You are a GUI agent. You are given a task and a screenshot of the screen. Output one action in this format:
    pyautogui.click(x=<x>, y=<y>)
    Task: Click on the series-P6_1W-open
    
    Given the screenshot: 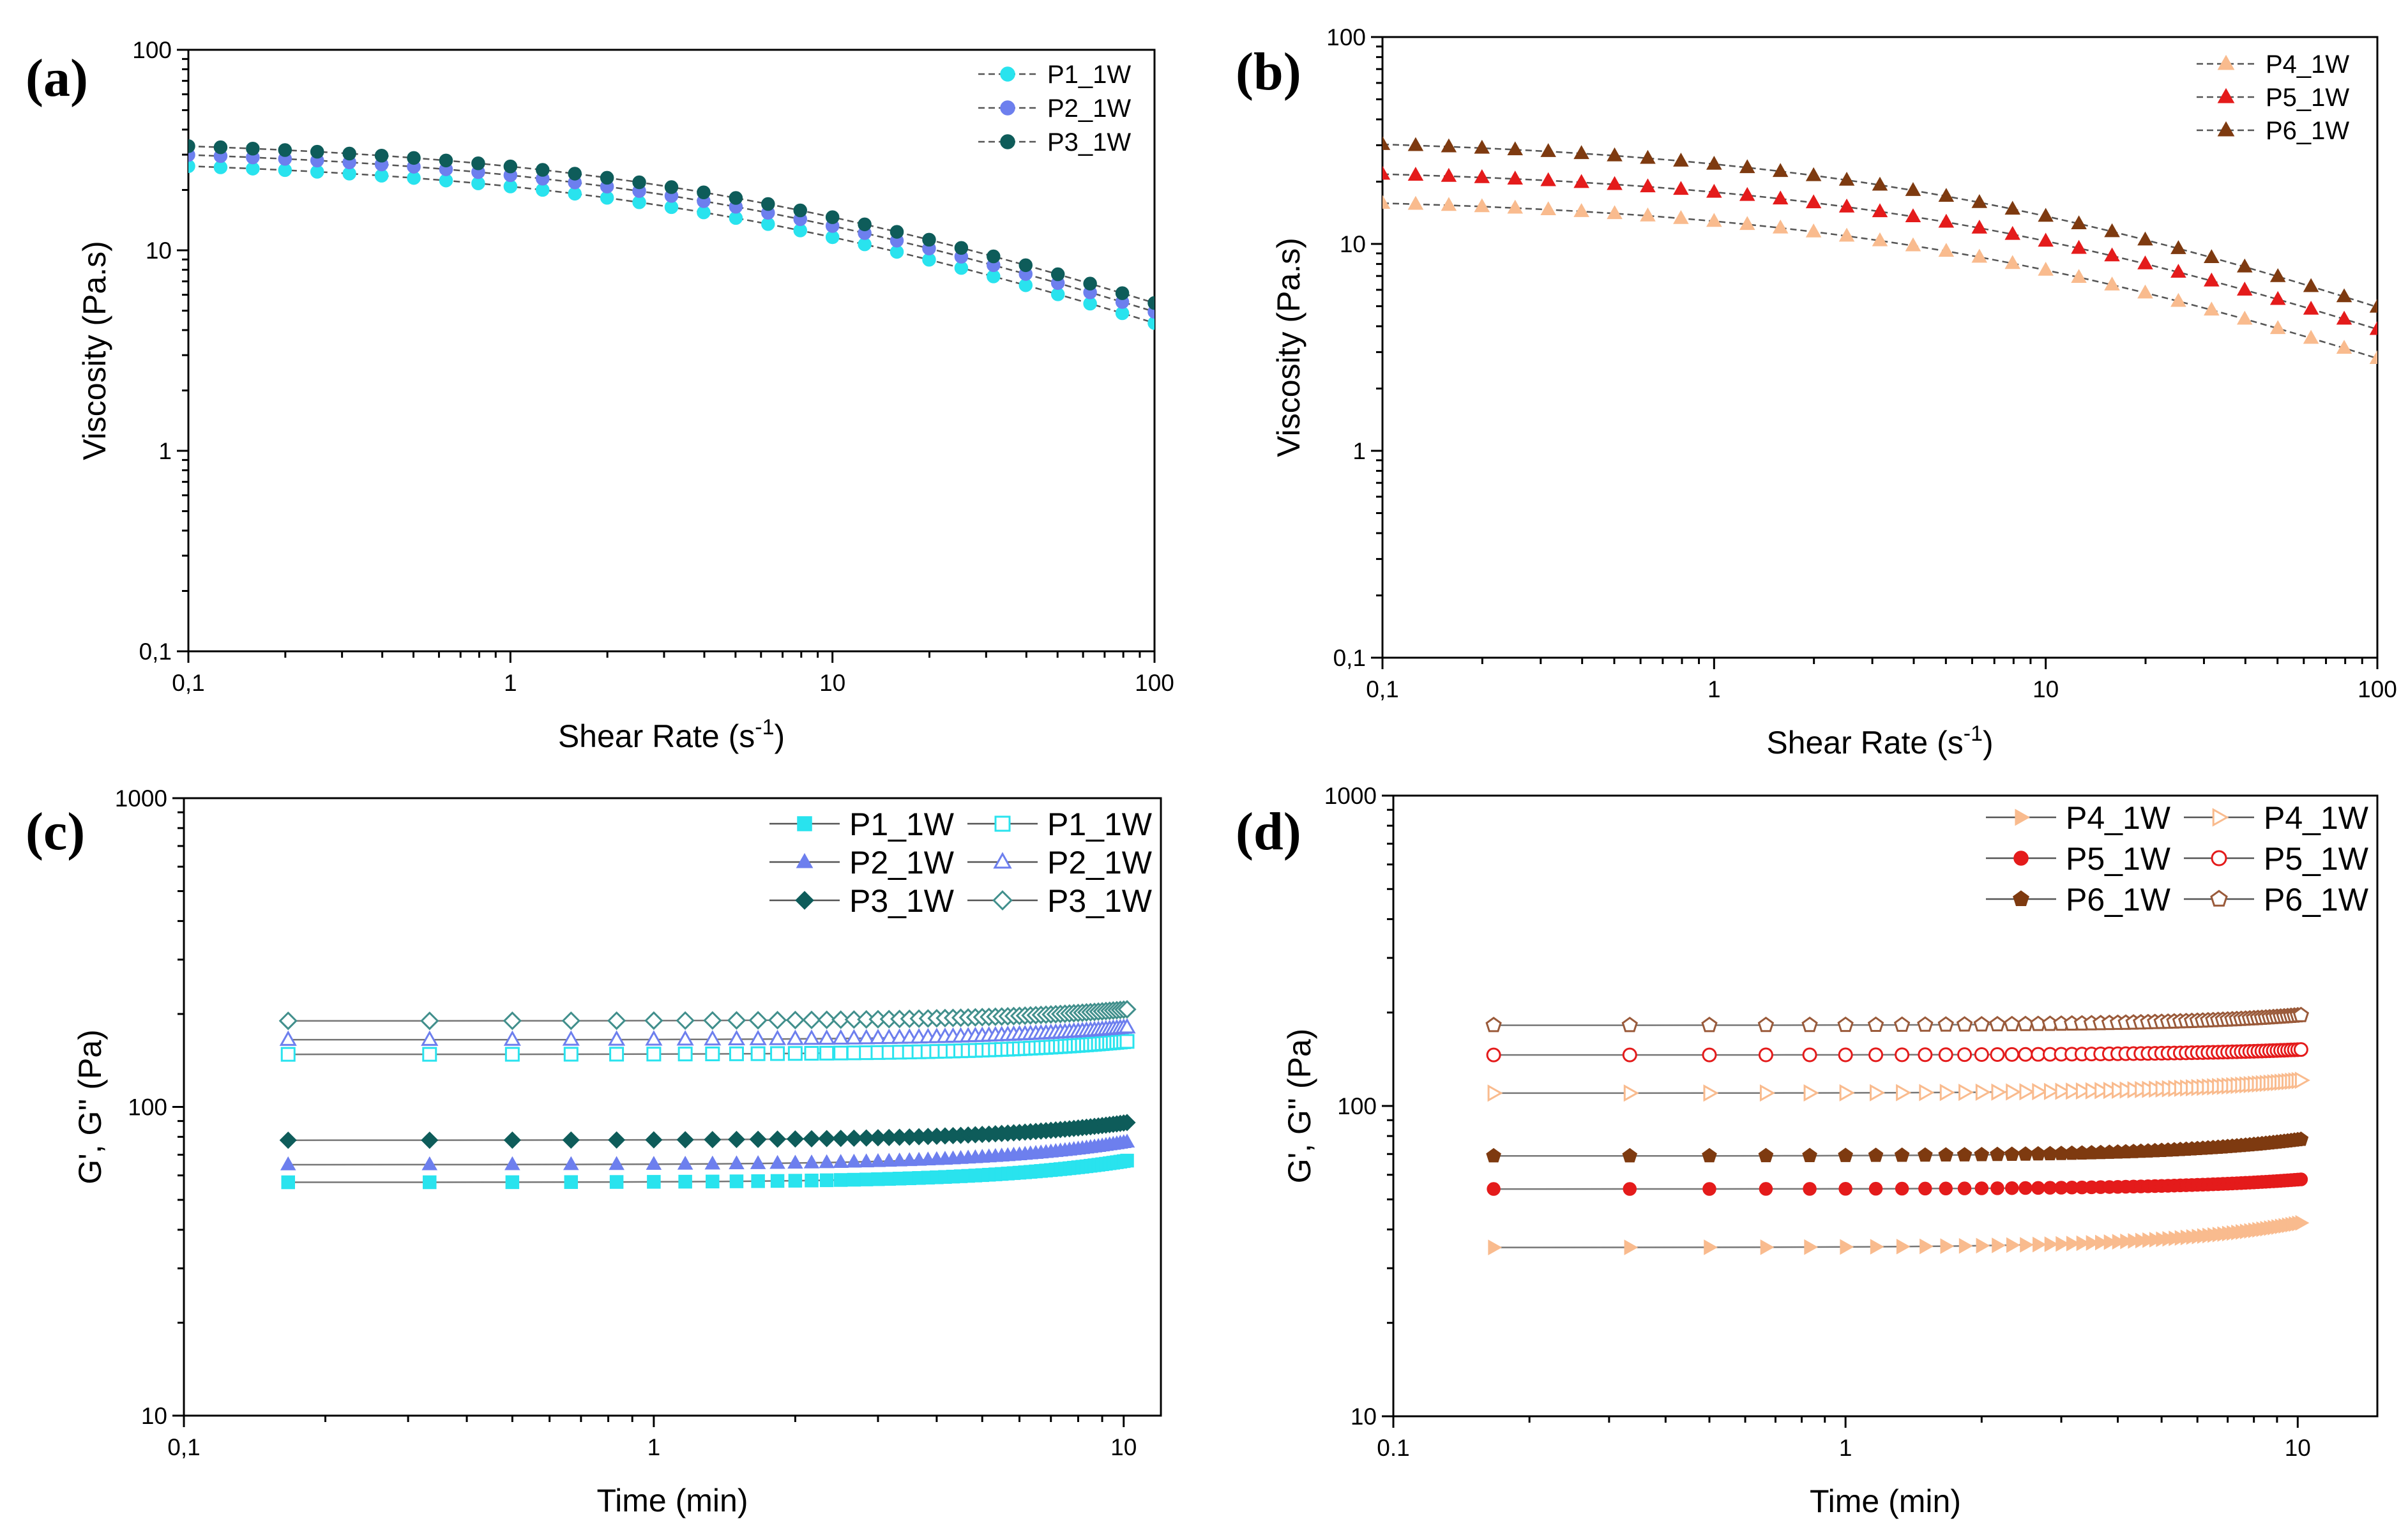 What is the action you would take?
    pyautogui.click(x=1898, y=1020)
    